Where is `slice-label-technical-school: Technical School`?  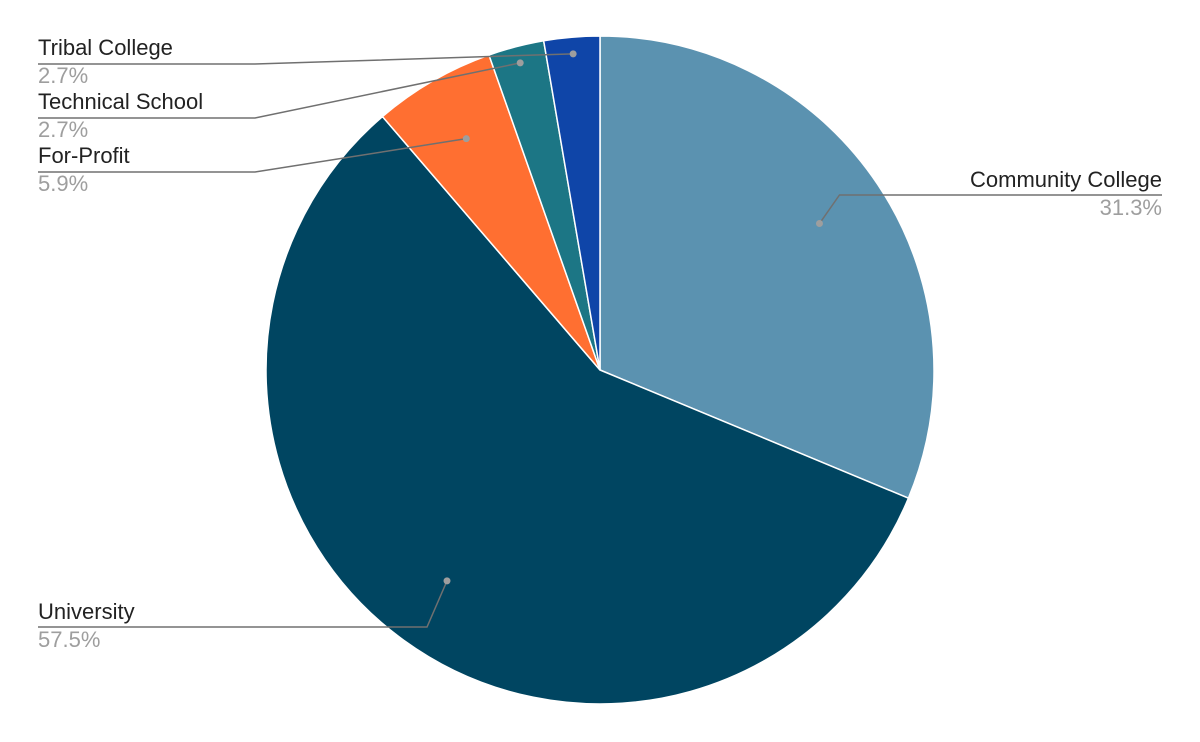
slice-label-technical-school: Technical School is located at coordinates (120, 101).